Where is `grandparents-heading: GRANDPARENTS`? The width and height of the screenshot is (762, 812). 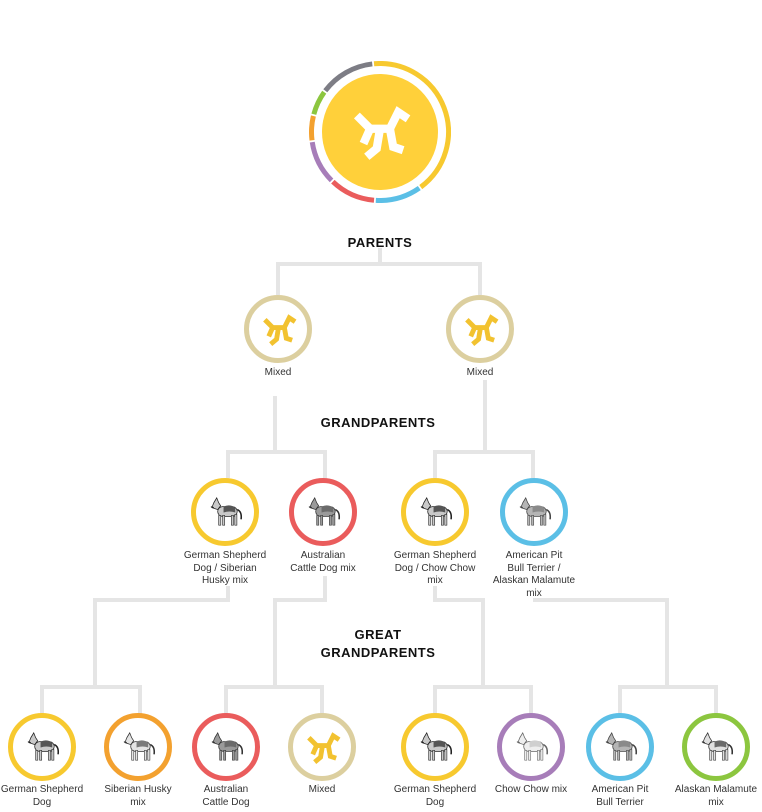 grandparents-heading: GRANDPARENTS is located at coordinates (378, 422).